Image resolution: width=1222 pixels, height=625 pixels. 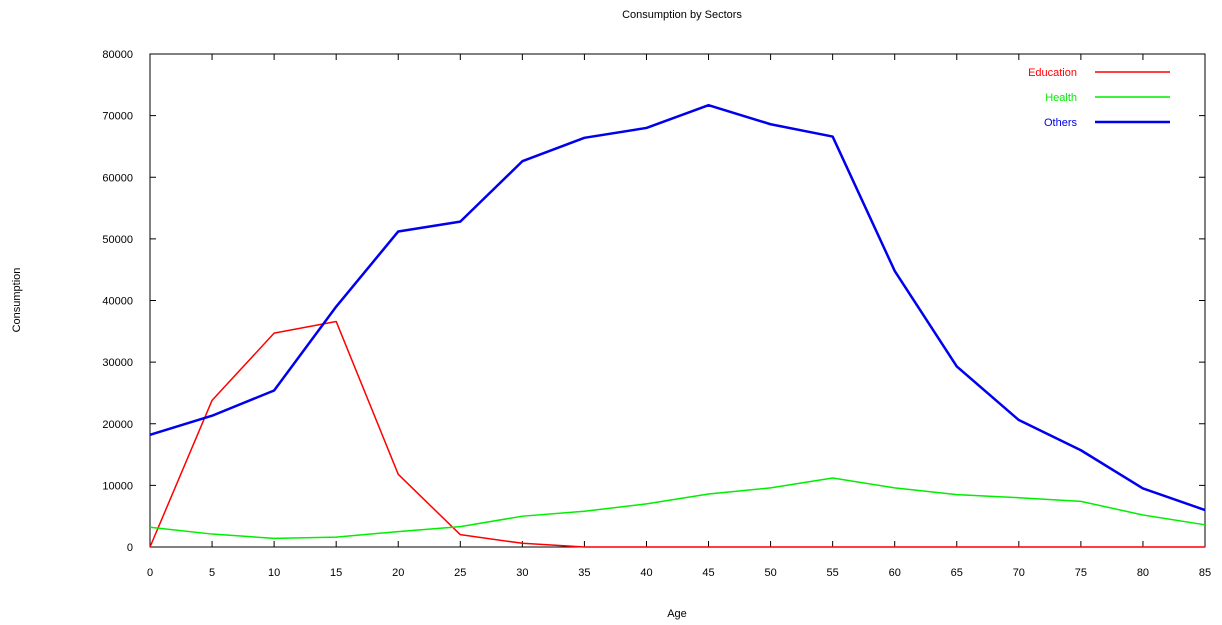 I want to click on x-tick-label: 20, so click(x=398, y=573).